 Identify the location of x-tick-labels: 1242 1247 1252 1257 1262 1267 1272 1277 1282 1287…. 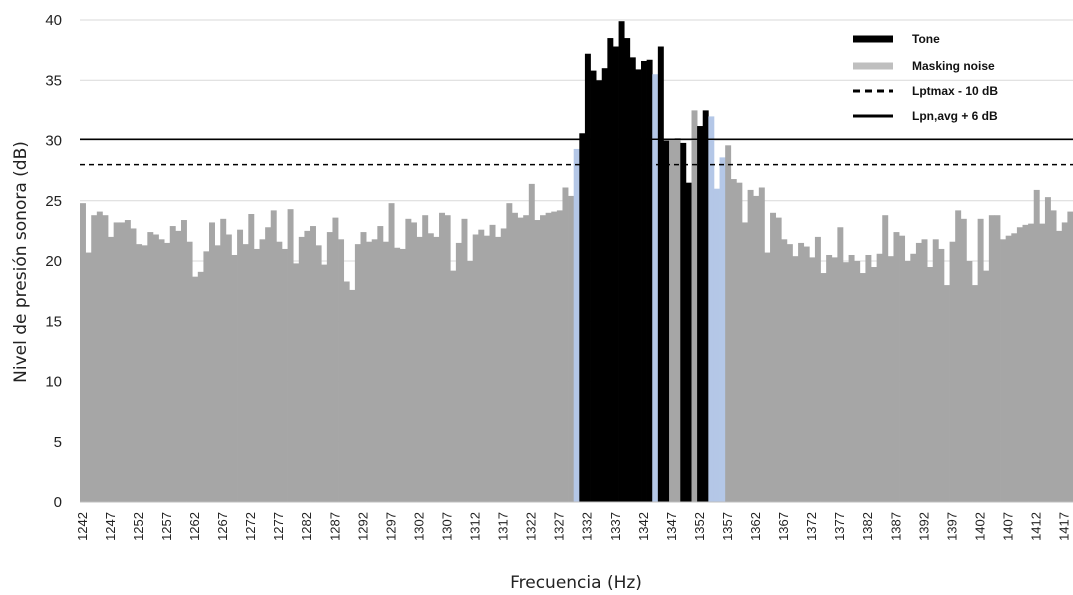
(573, 526).